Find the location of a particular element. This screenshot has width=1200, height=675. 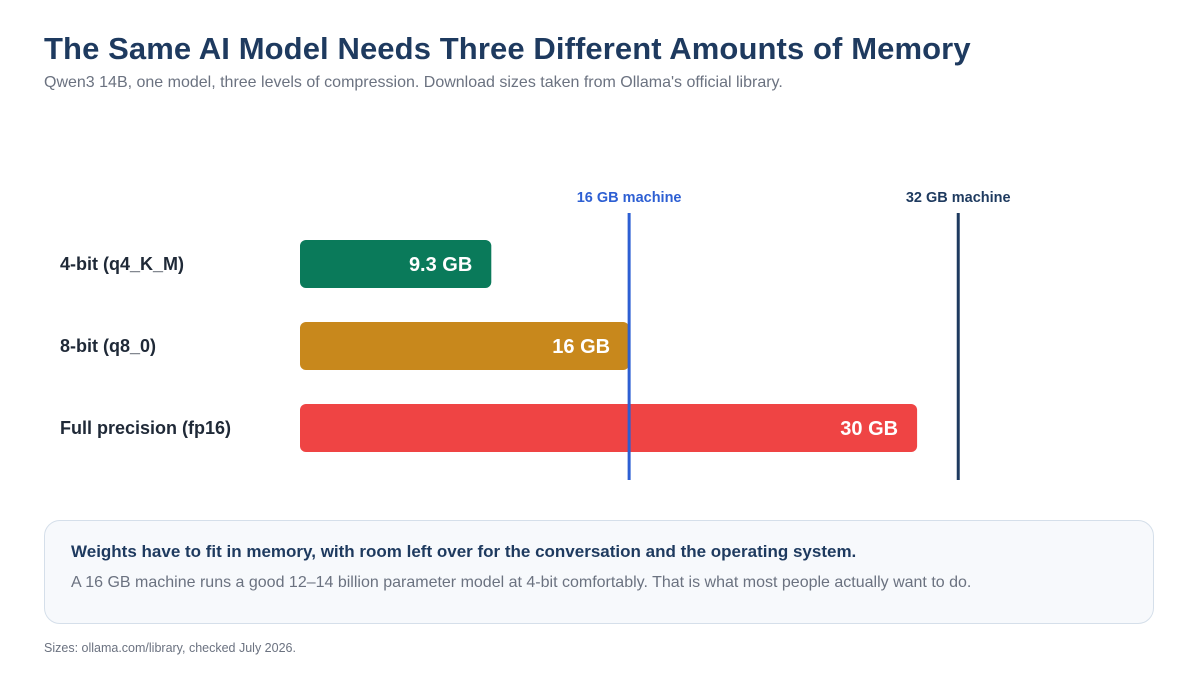

category-label: 8-bit (q8_0) is located at coordinates (108, 346).